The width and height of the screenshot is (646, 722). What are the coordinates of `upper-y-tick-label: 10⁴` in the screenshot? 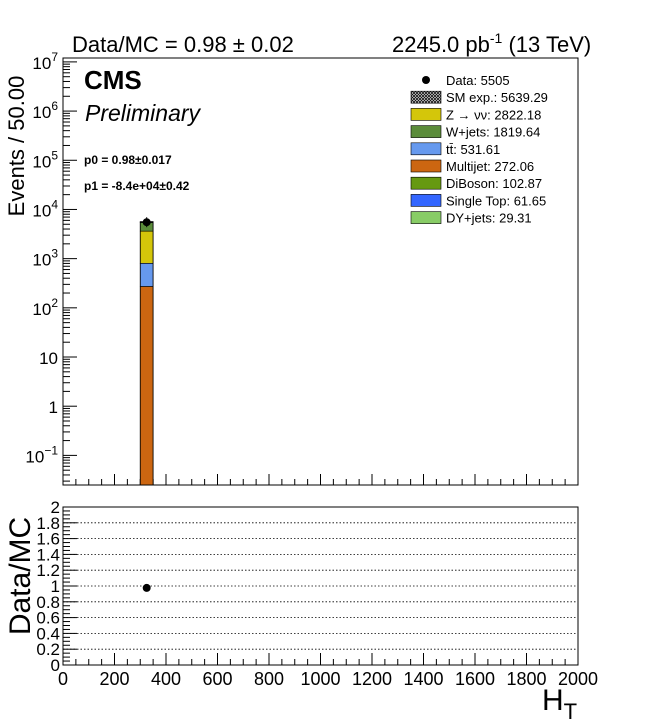 It's located at (45, 208).